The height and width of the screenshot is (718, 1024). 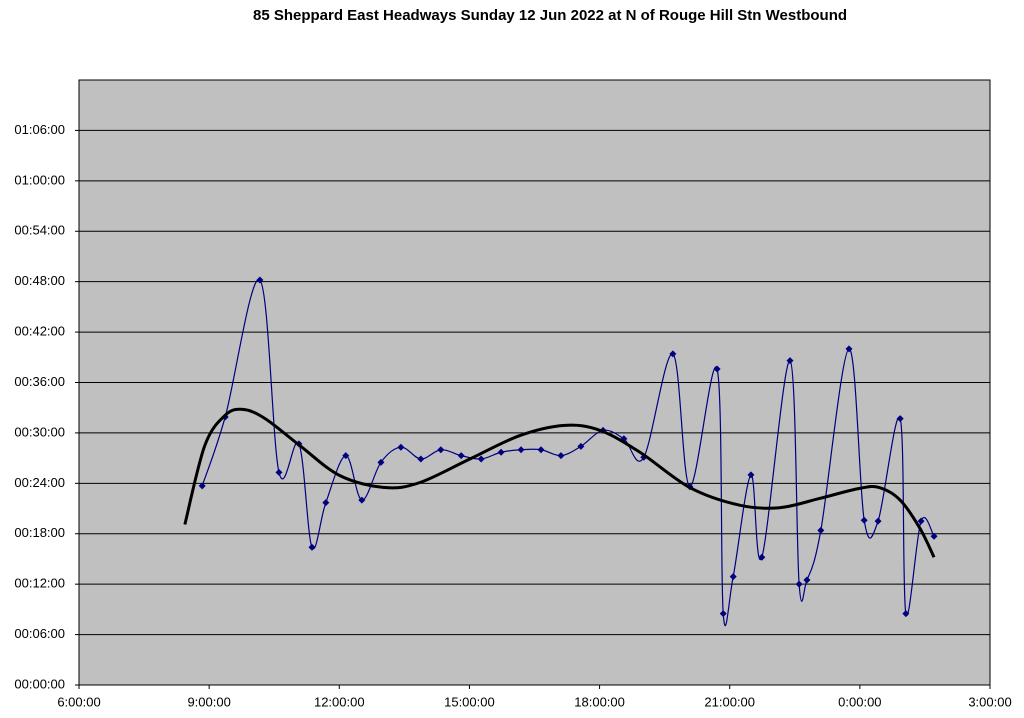 I want to click on x-tick-label: 3:00:00, so click(x=989, y=701).